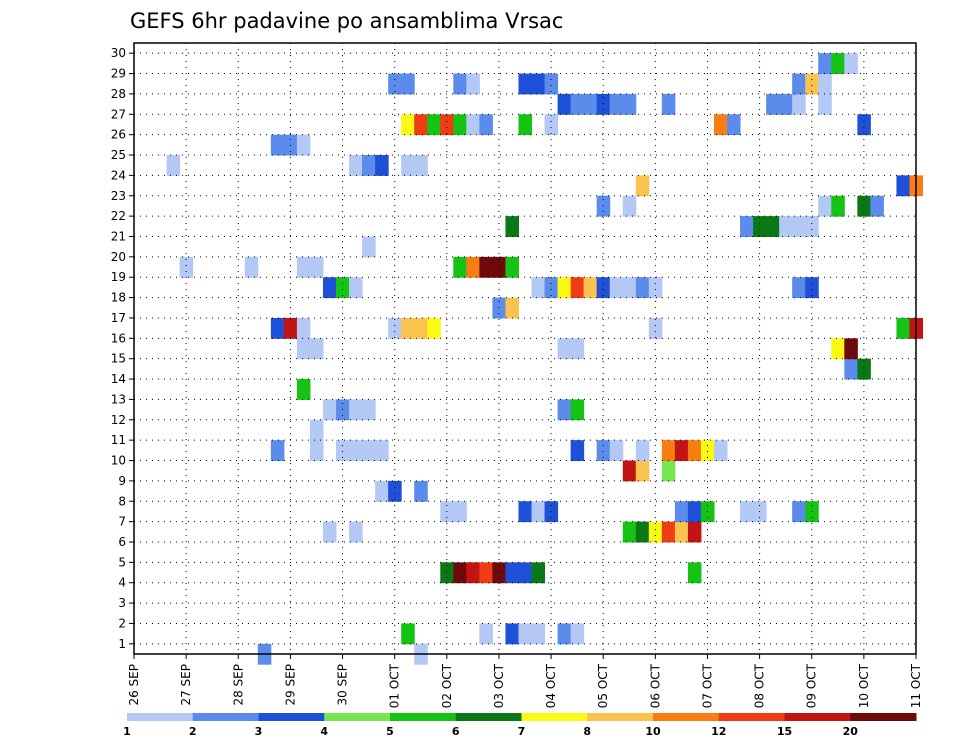 This screenshot has width=960, height=742. What do you see at coordinates (118, 257) in the screenshot?
I see `y-tick-label: 20` at bounding box center [118, 257].